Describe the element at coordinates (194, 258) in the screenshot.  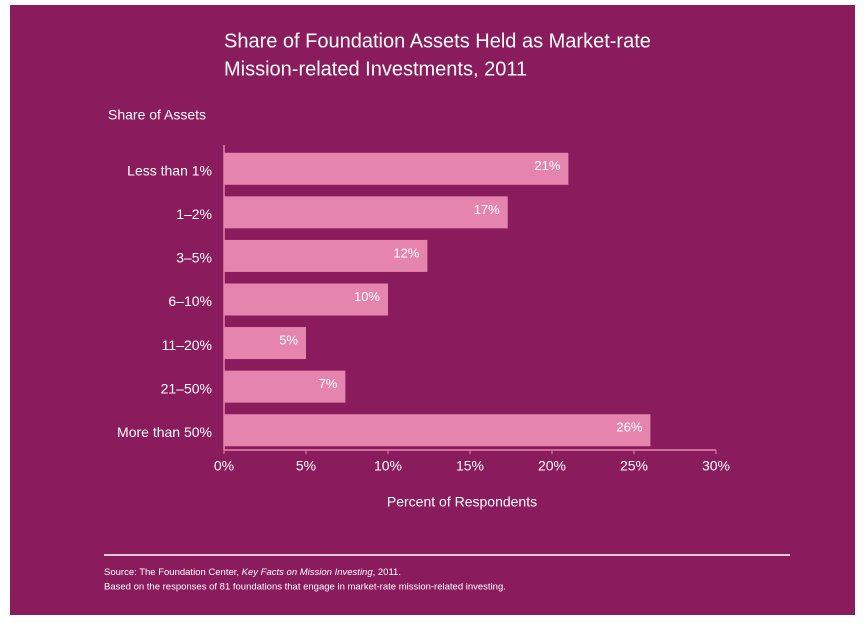
I see `y-tick-label: 3–5%` at that location.